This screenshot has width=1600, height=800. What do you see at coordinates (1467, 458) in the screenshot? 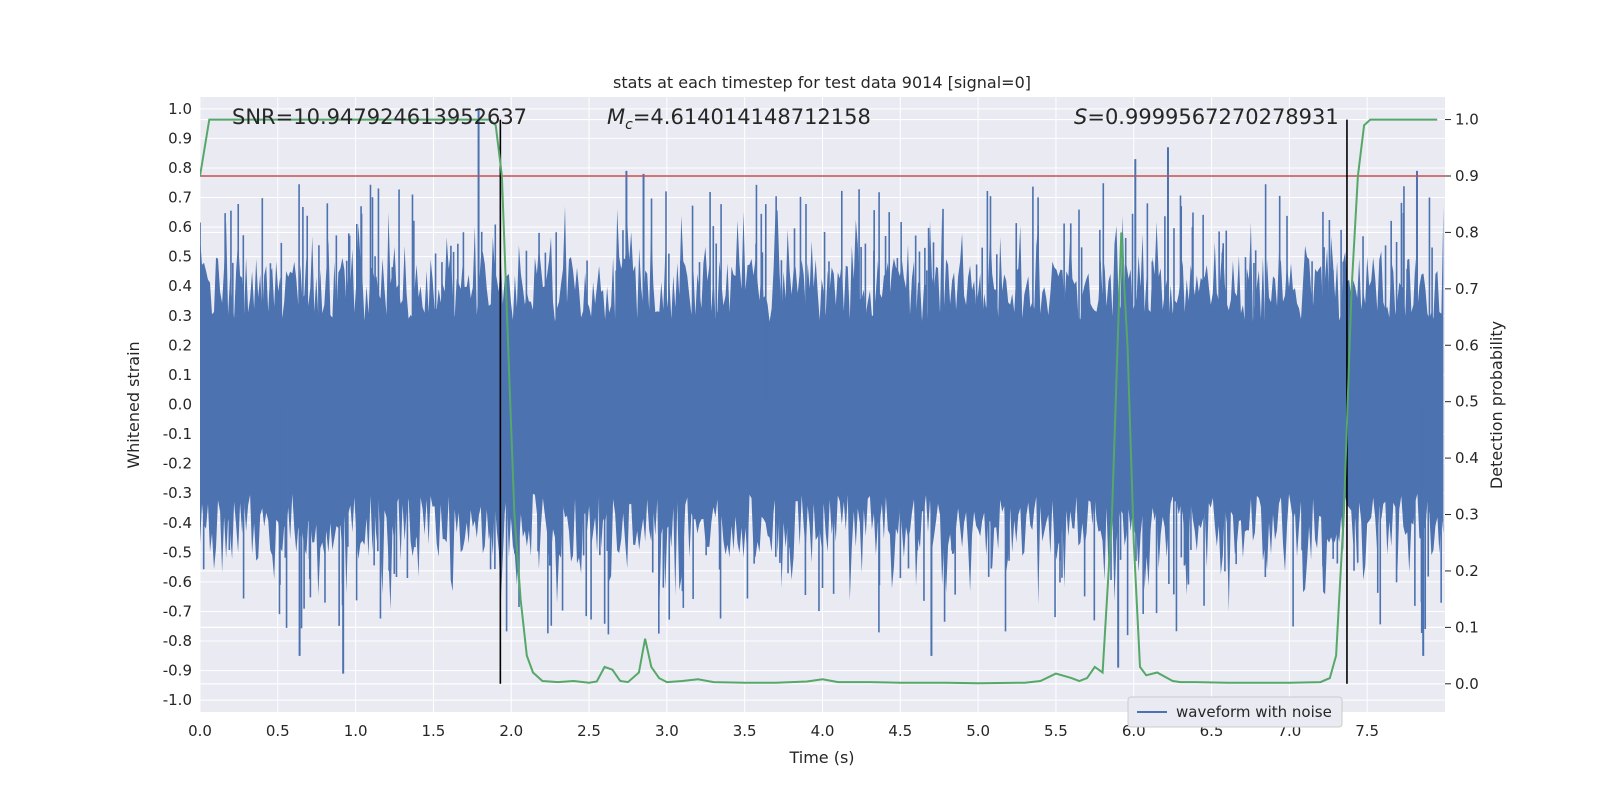
I see `y-right-tick-label: 0.4` at bounding box center [1467, 458].